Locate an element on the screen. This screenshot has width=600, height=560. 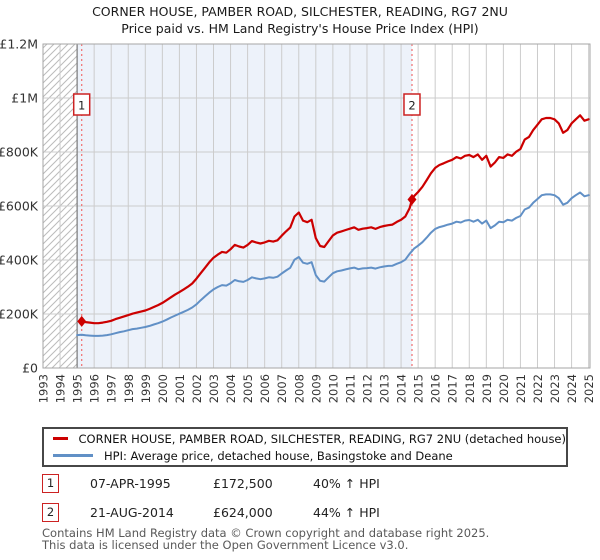
marker-box-label-2: 2 is located at coordinates (411, 106).